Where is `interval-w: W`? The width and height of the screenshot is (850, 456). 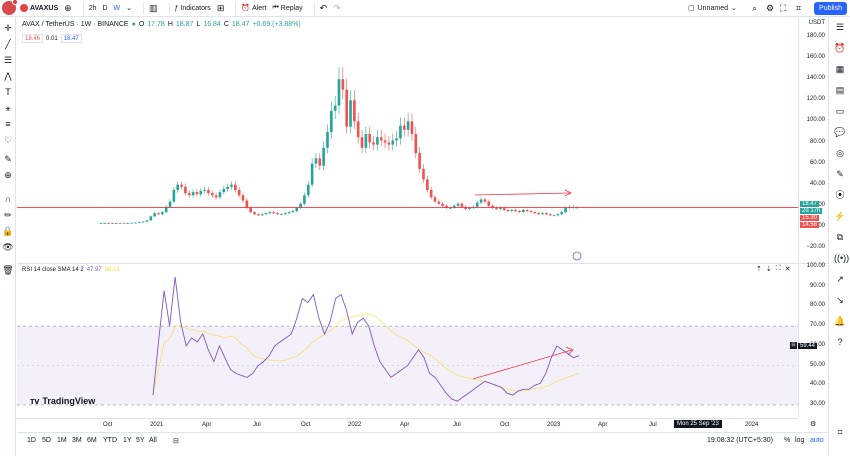
interval-w: W is located at coordinates (117, 8).